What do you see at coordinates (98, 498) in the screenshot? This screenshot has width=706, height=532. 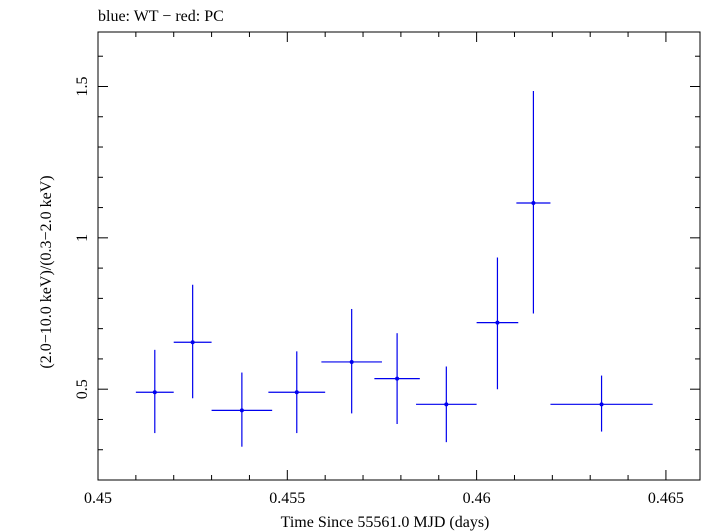 I see `x-tick-label: 0.45` at bounding box center [98, 498].